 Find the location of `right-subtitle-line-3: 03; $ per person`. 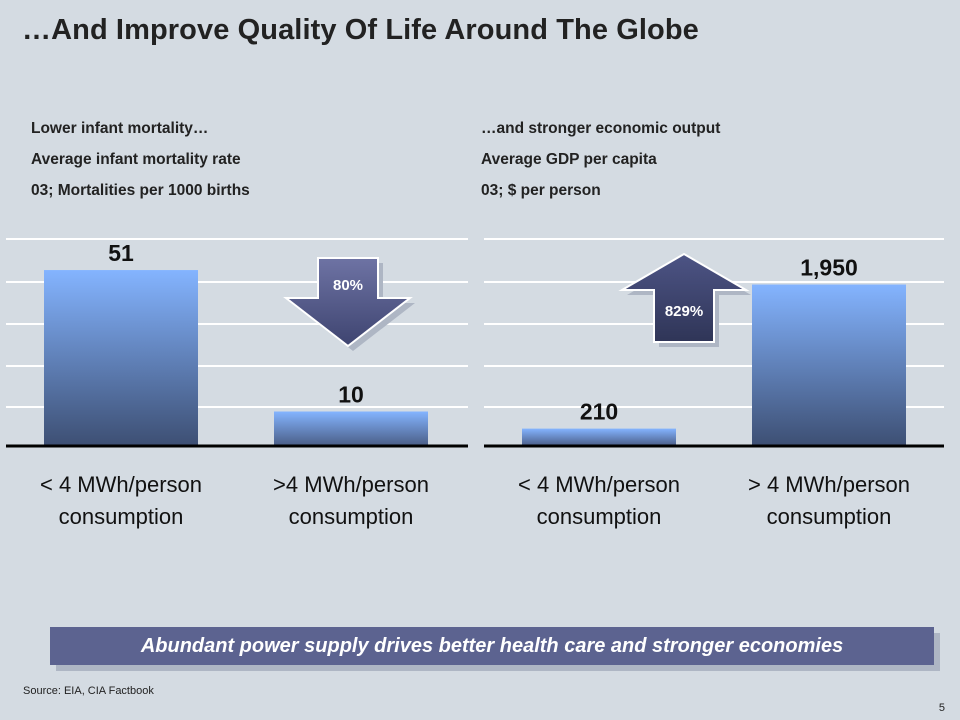

right-subtitle-line-3: 03; $ per person is located at coordinates (541, 190).